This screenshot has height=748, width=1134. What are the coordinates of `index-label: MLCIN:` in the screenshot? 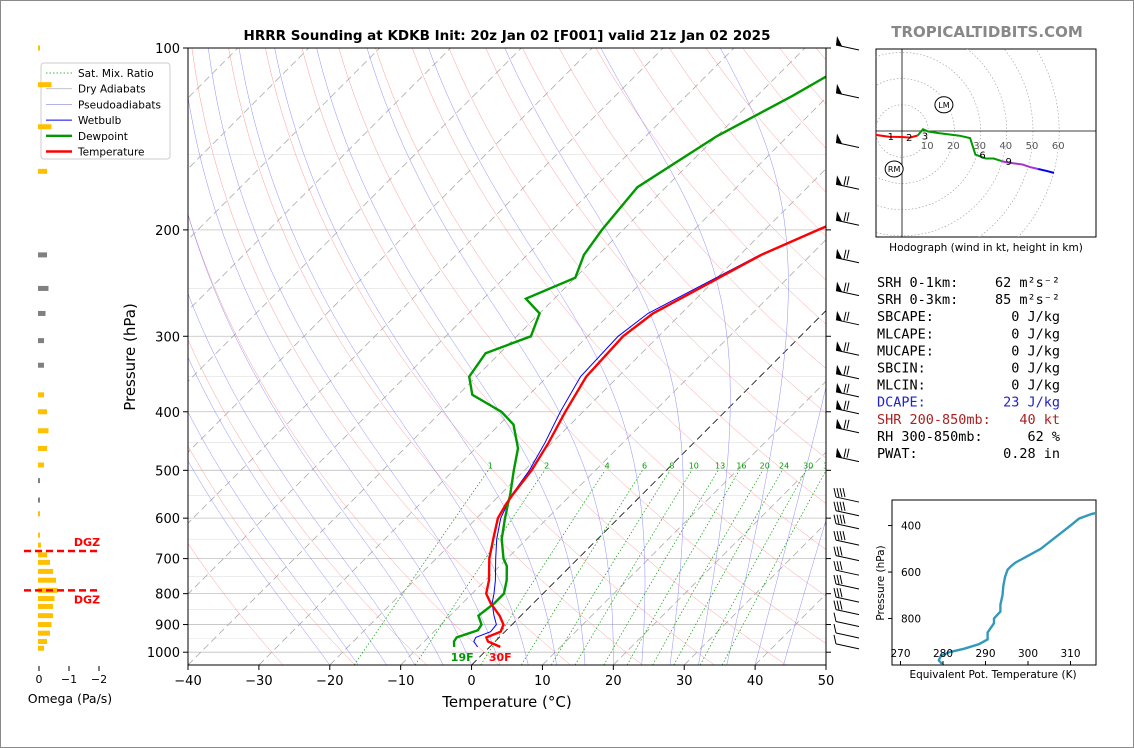 It's located at (901, 386).